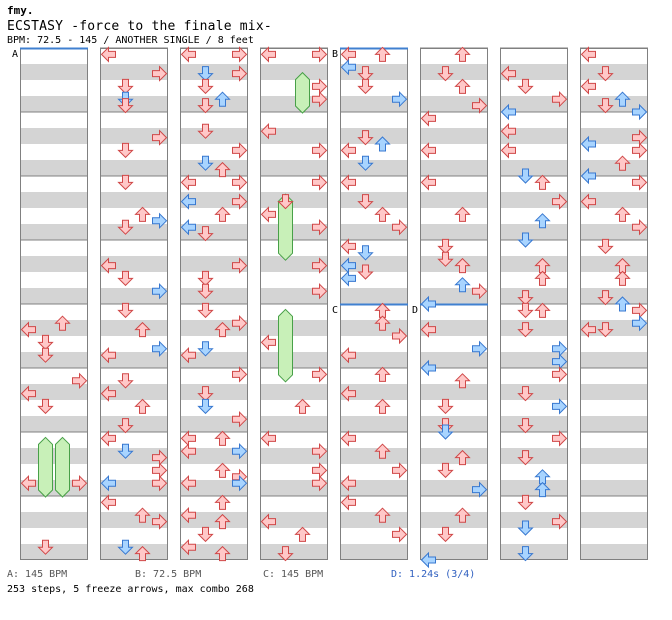 The height and width of the screenshot is (620, 672). What do you see at coordinates (335, 310) in the screenshot?
I see `section-marker-label: C` at bounding box center [335, 310].